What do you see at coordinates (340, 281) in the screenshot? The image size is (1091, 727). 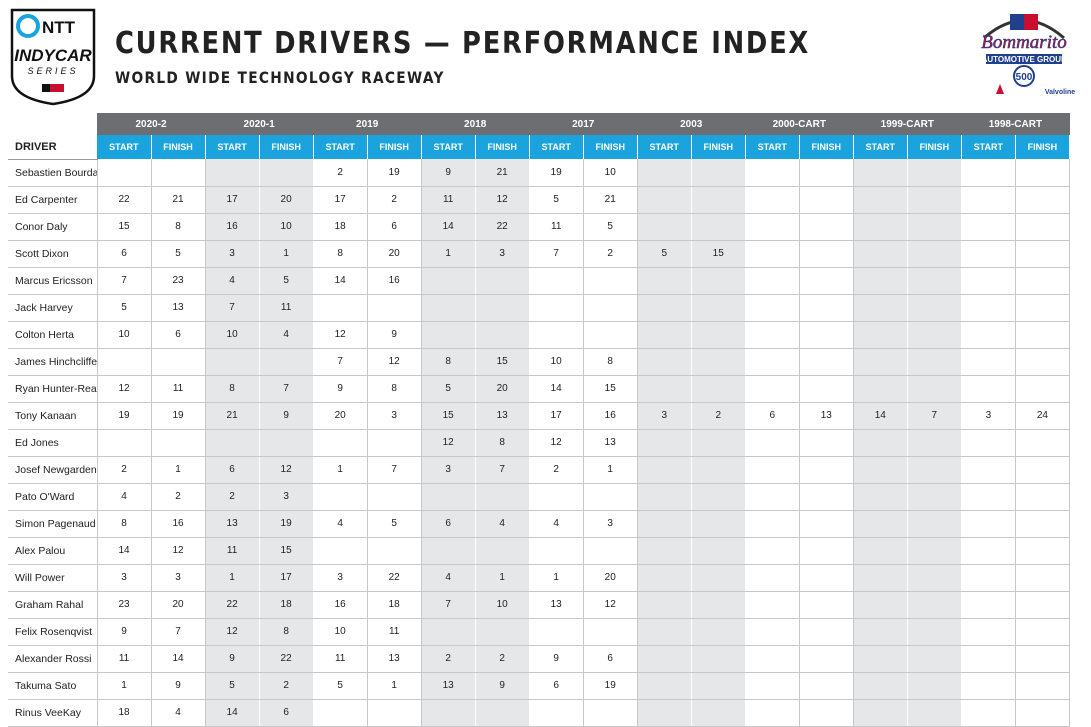 I see `result-cell: 14` at bounding box center [340, 281].